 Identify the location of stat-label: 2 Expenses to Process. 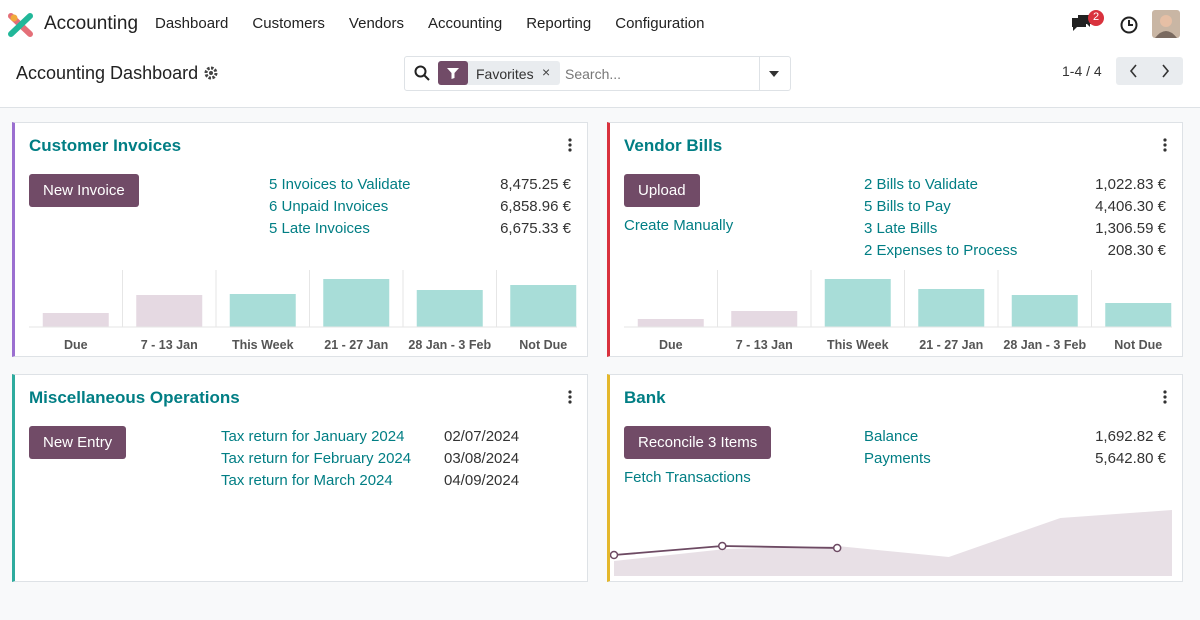
(941, 250).